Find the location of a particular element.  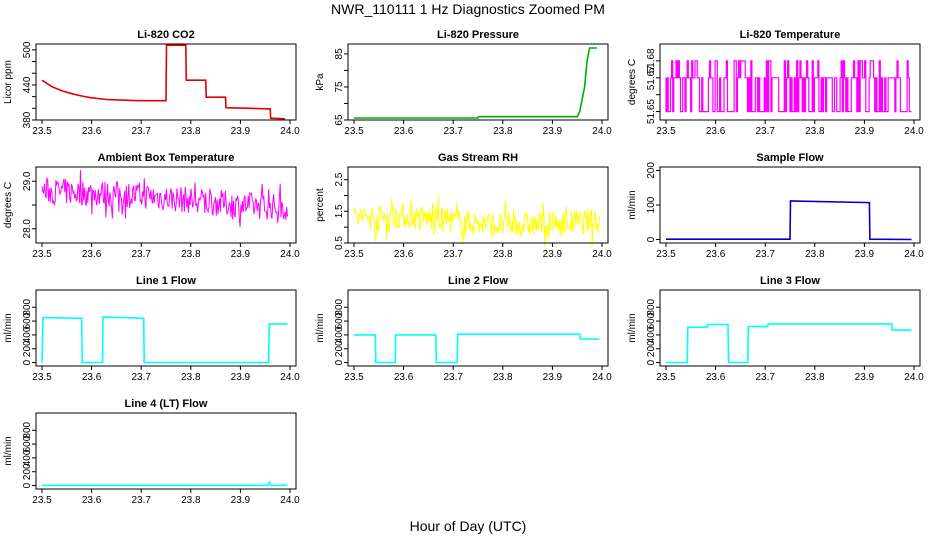

panel-title: Line 2 Flow is located at coordinates (478, 281).